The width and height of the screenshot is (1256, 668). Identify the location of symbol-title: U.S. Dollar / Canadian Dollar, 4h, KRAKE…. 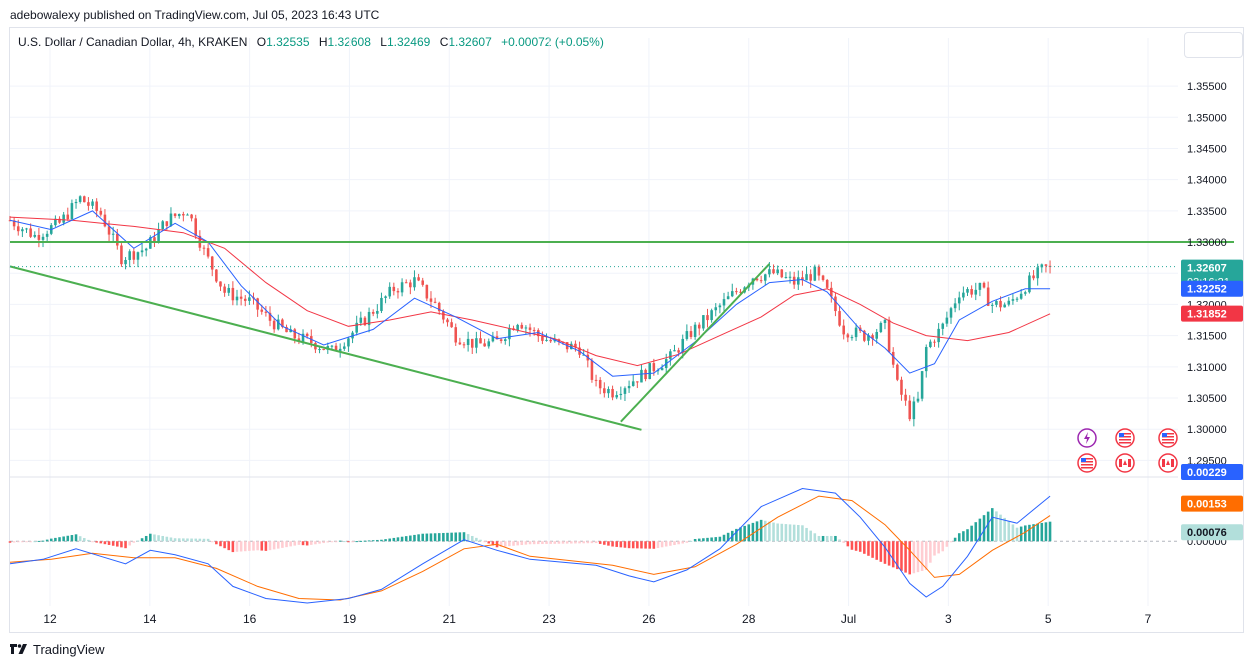
(133, 42).